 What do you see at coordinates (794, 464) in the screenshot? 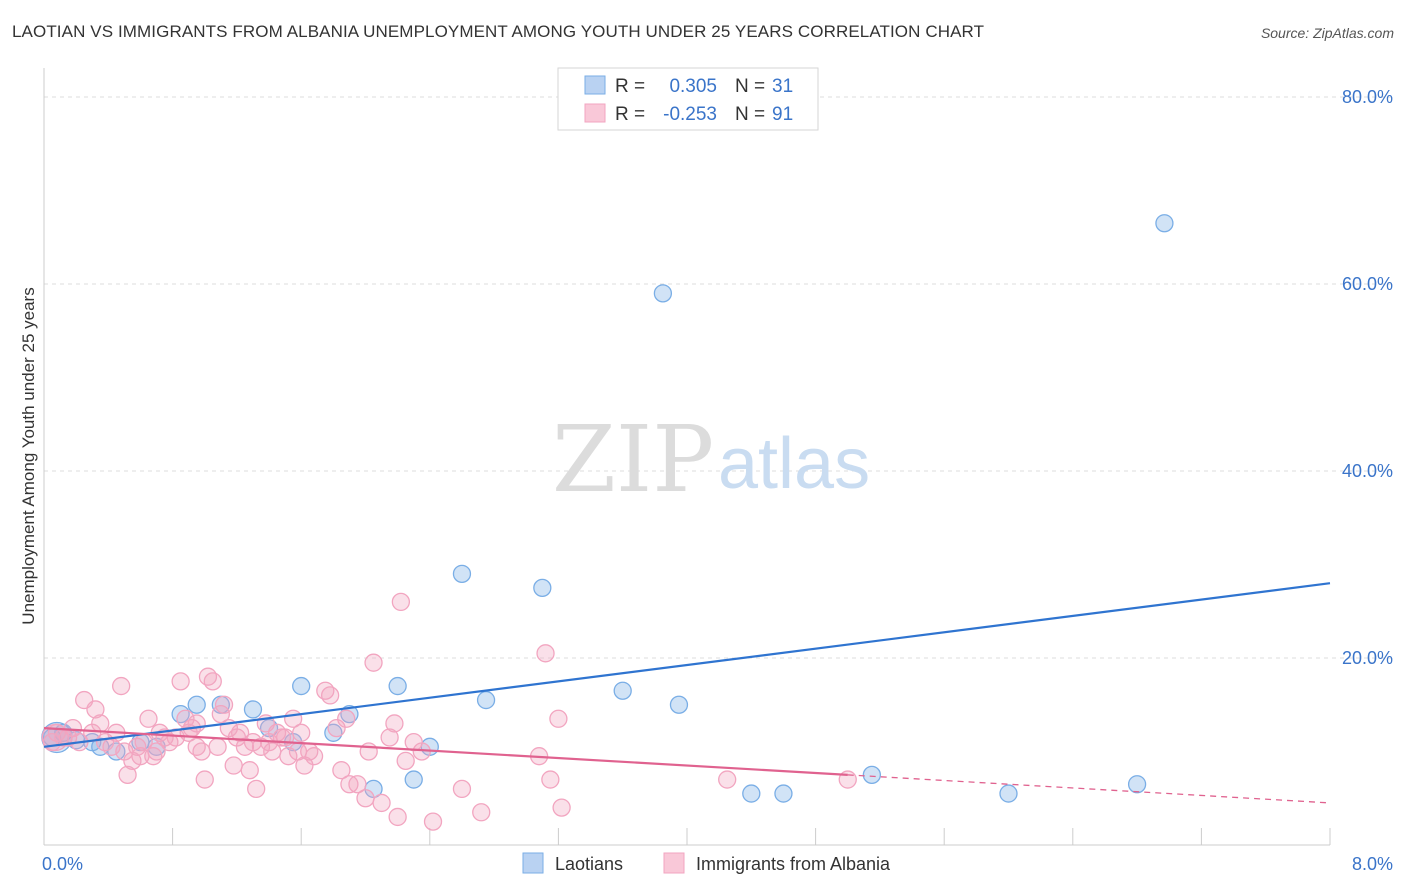
I see `watermark-atlas: atlas` at bounding box center [794, 464].